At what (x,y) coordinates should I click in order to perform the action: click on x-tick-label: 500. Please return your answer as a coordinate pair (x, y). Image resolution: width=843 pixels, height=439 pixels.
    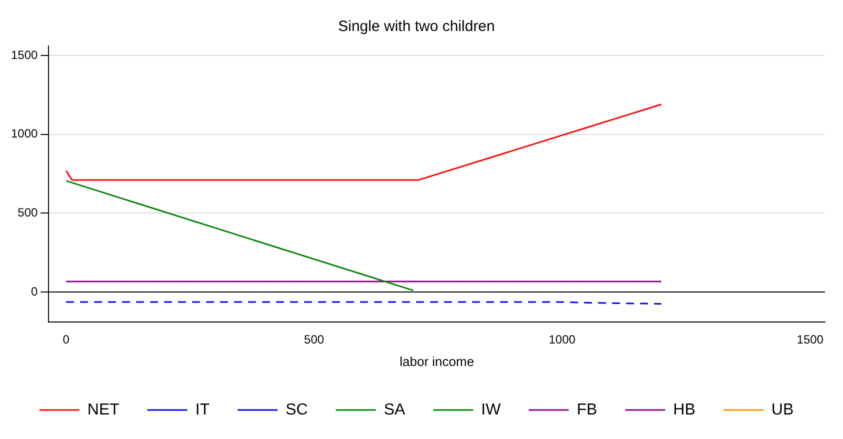
    Looking at the image, I should click on (314, 339).